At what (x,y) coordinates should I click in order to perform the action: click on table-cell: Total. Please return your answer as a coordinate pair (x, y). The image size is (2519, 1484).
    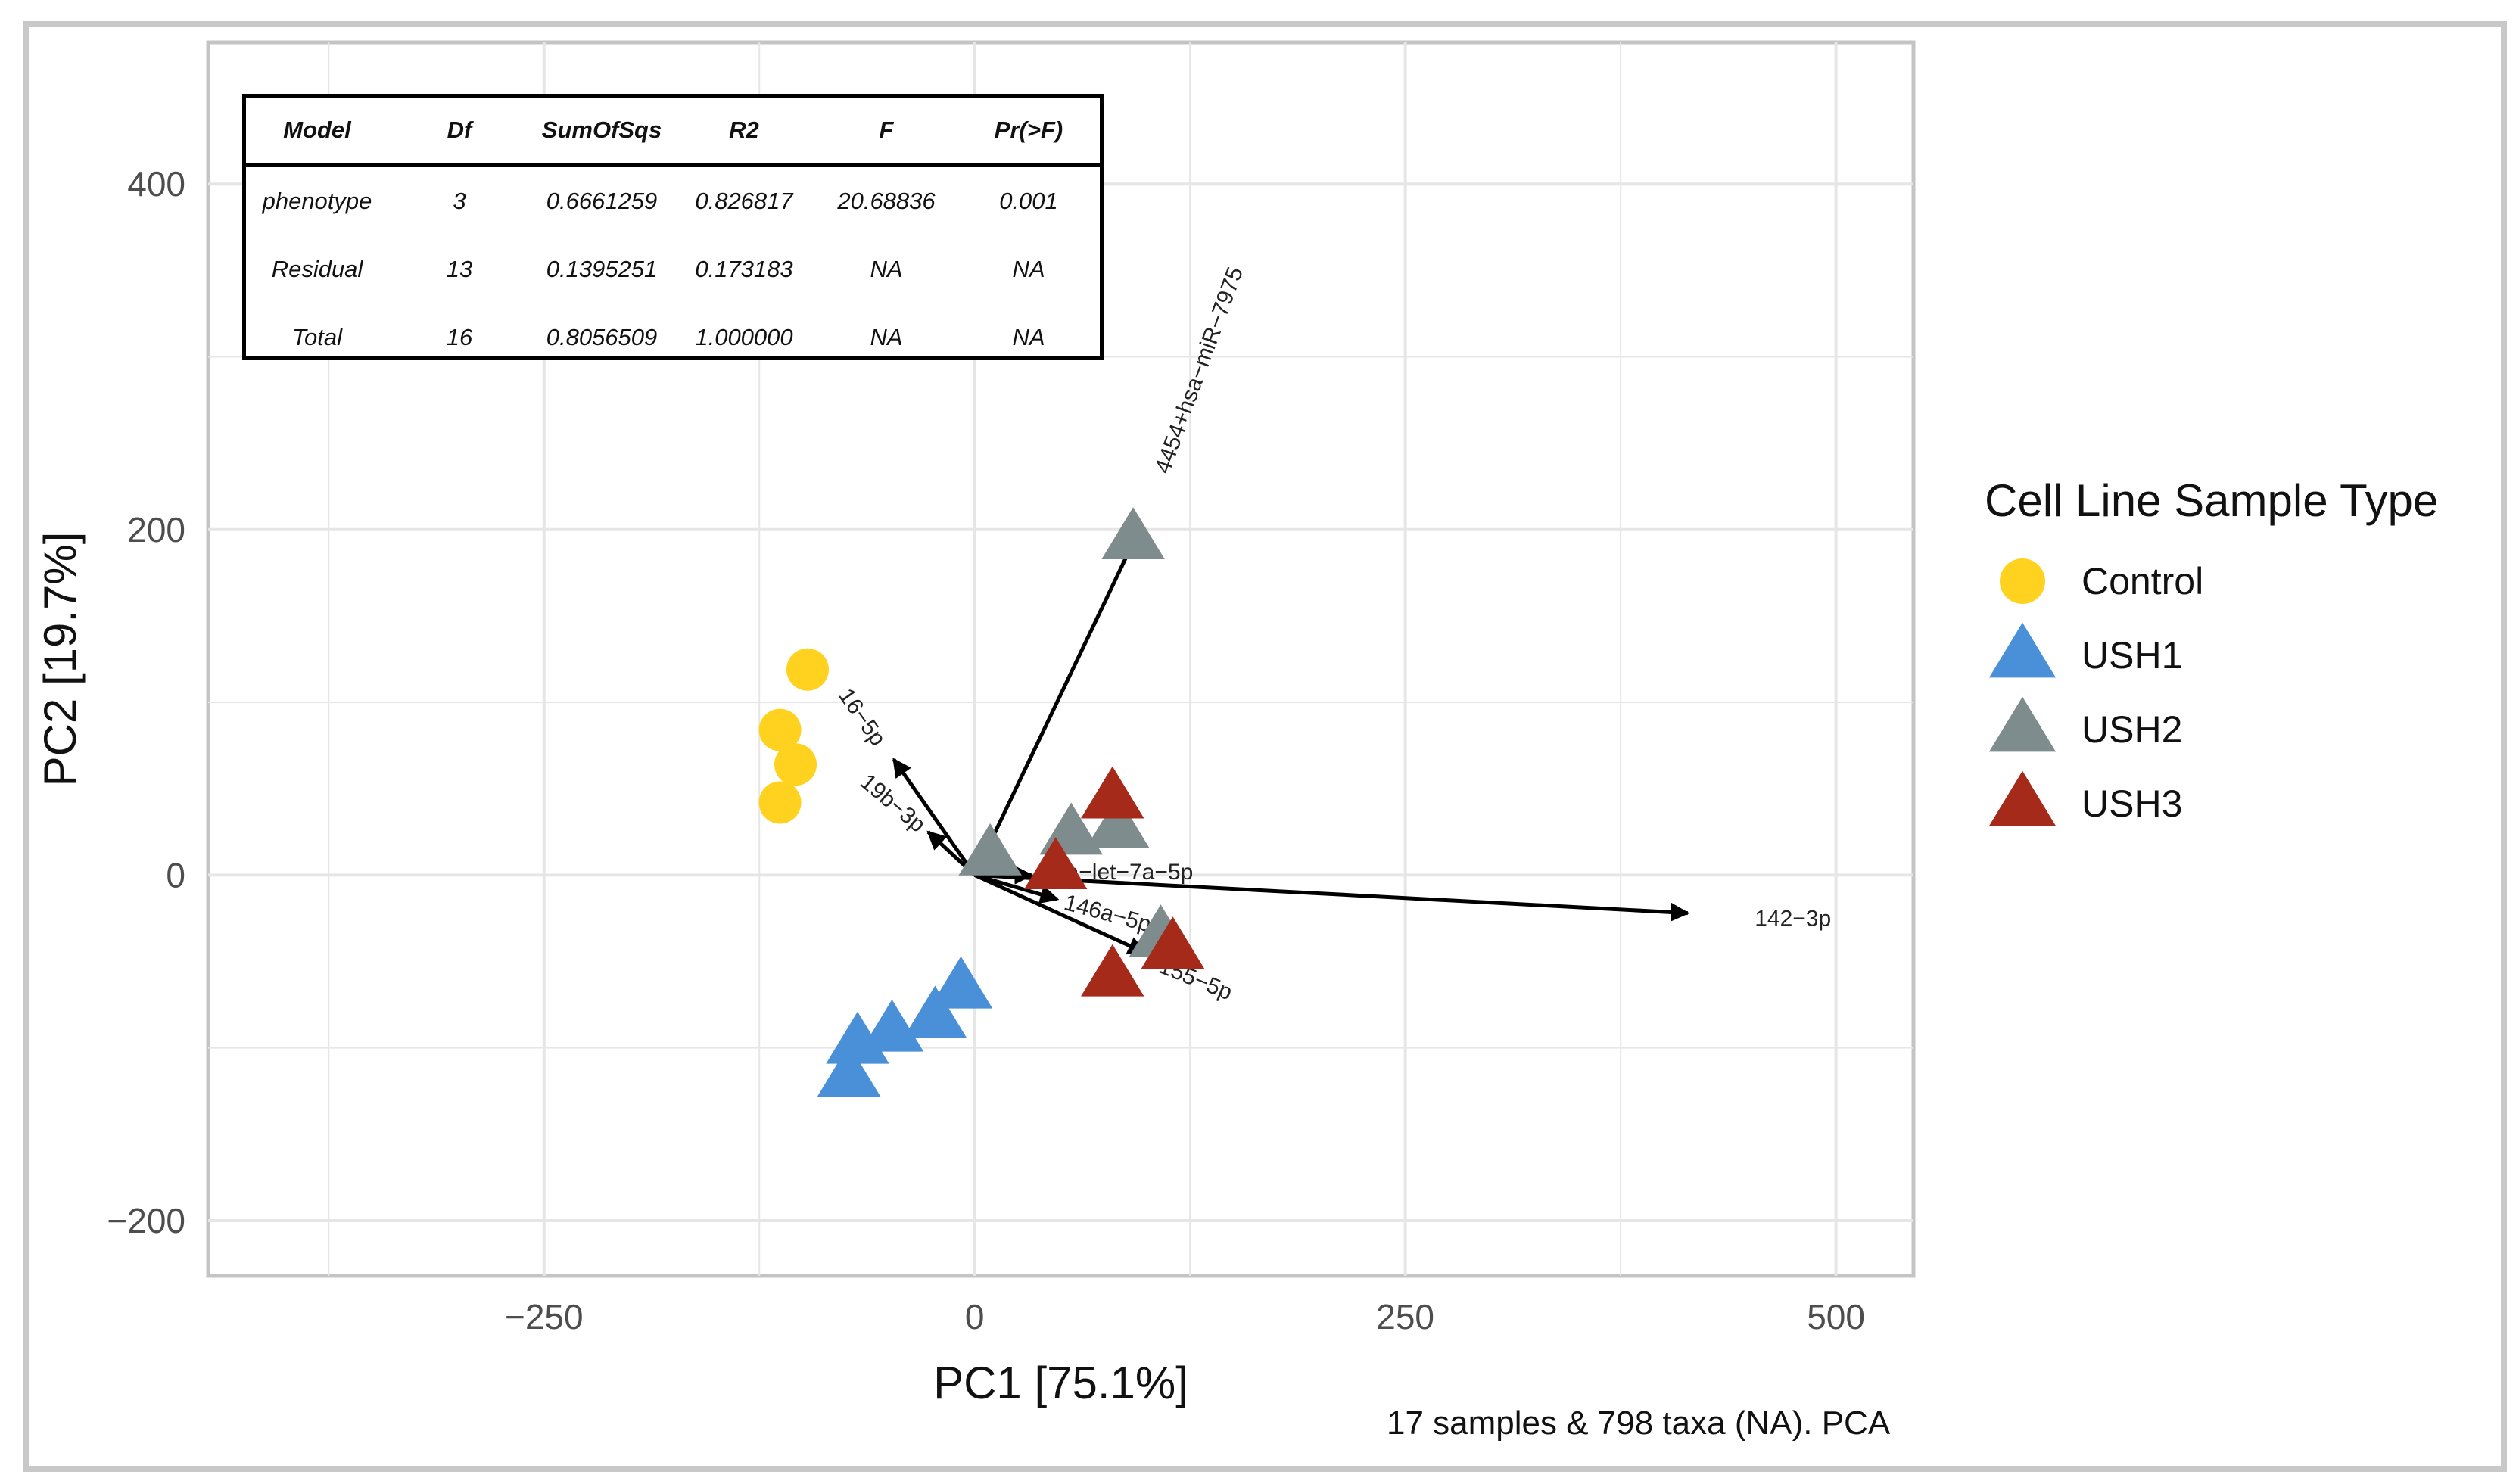
    Looking at the image, I should click on (317, 337).